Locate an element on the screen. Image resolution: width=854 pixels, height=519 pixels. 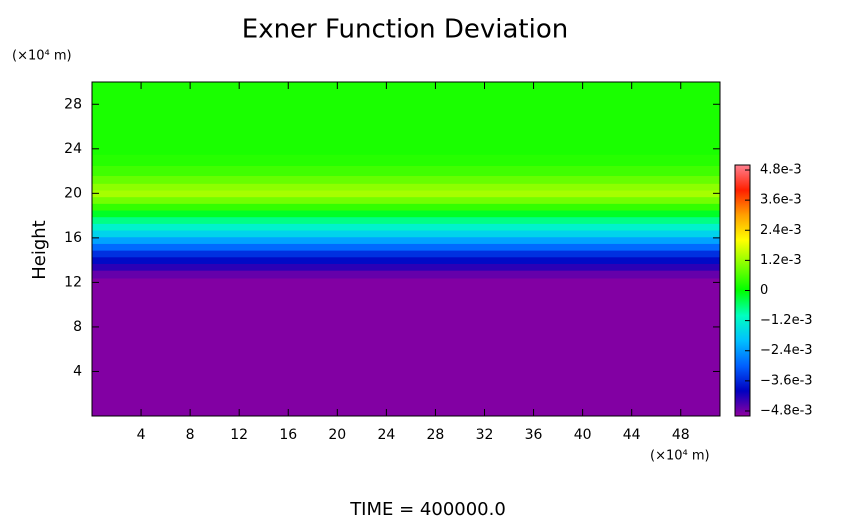
y-tick-label: 20 is located at coordinates (73, 193).